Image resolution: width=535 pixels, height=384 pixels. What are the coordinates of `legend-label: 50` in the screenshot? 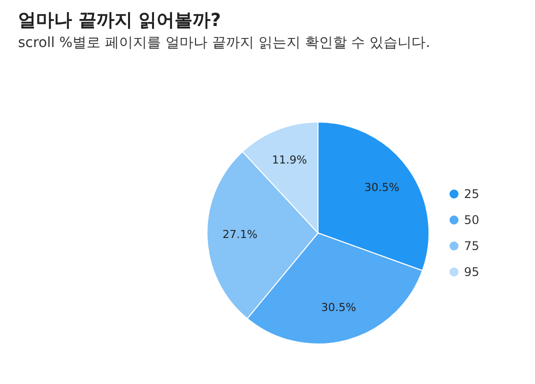 It's located at (472, 220).